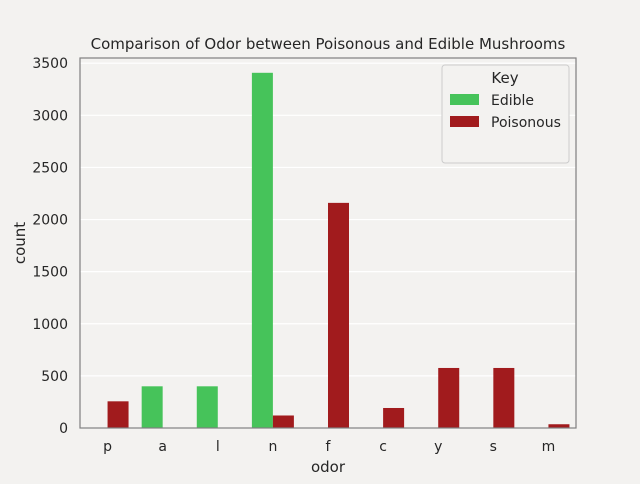 The width and height of the screenshot is (640, 484). Describe the element at coordinates (526, 123) in the screenshot. I see `legend-label-poisonous: Poisonous` at that location.